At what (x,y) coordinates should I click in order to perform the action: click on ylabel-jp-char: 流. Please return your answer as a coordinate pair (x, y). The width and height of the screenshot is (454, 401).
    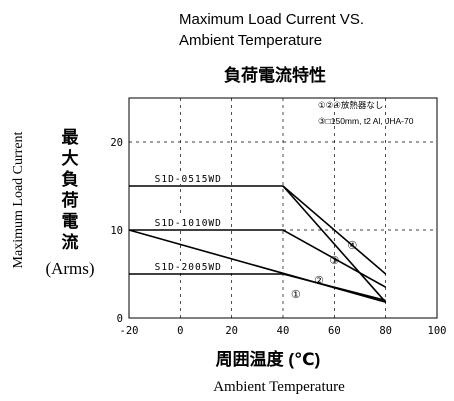
    Looking at the image, I should click on (70, 242).